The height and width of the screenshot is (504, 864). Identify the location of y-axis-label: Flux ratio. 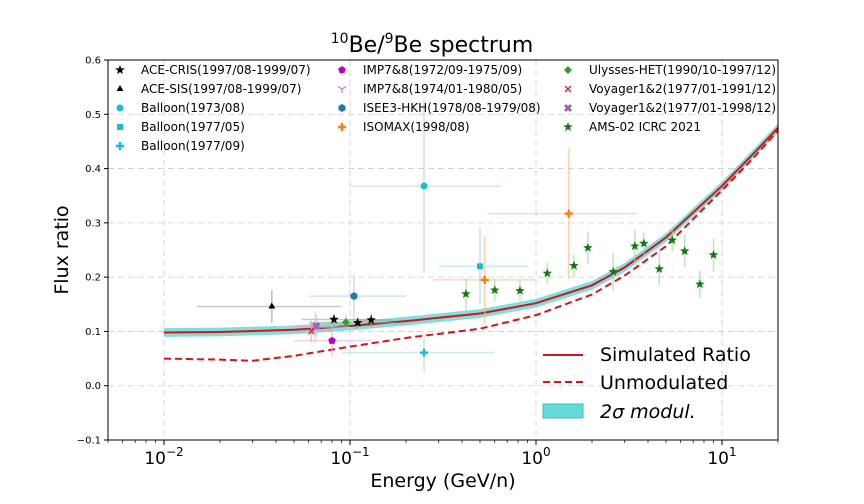
(62, 249).